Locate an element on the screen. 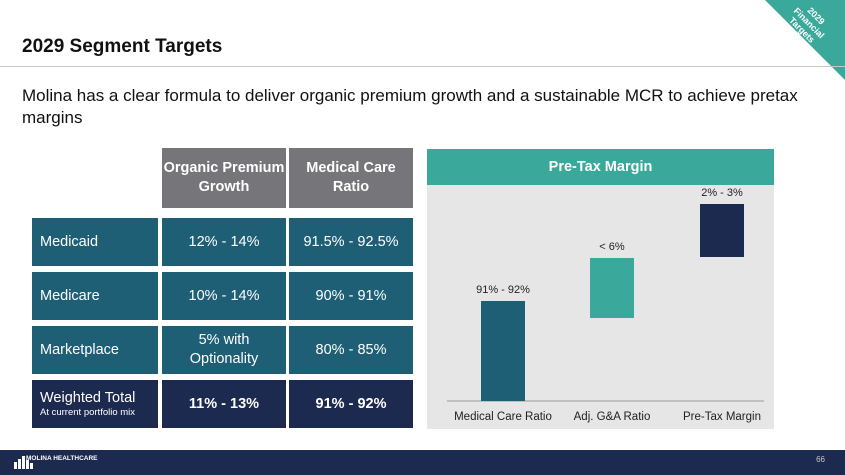 This screenshot has height=475, width=845. cell-total-growth: 11% - 13% is located at coordinates (224, 404).